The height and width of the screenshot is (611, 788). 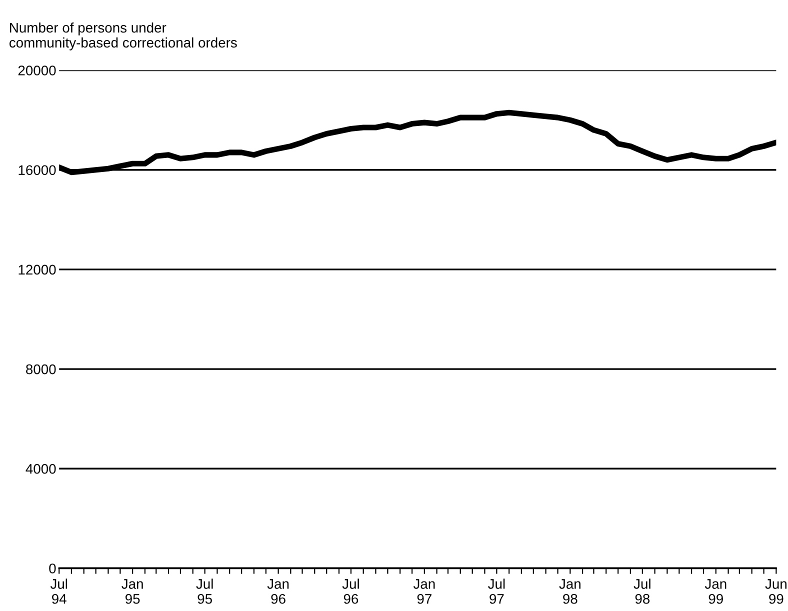 What do you see at coordinates (59, 591) in the screenshot?
I see `x-tick-label: Jul 94` at bounding box center [59, 591].